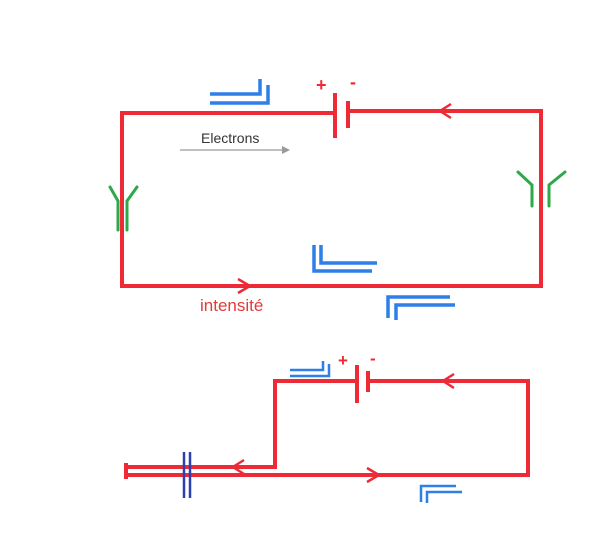 This screenshot has height=540, width=600. What do you see at coordinates (230, 138) in the screenshot?
I see `electrons-label: Electrons` at bounding box center [230, 138].